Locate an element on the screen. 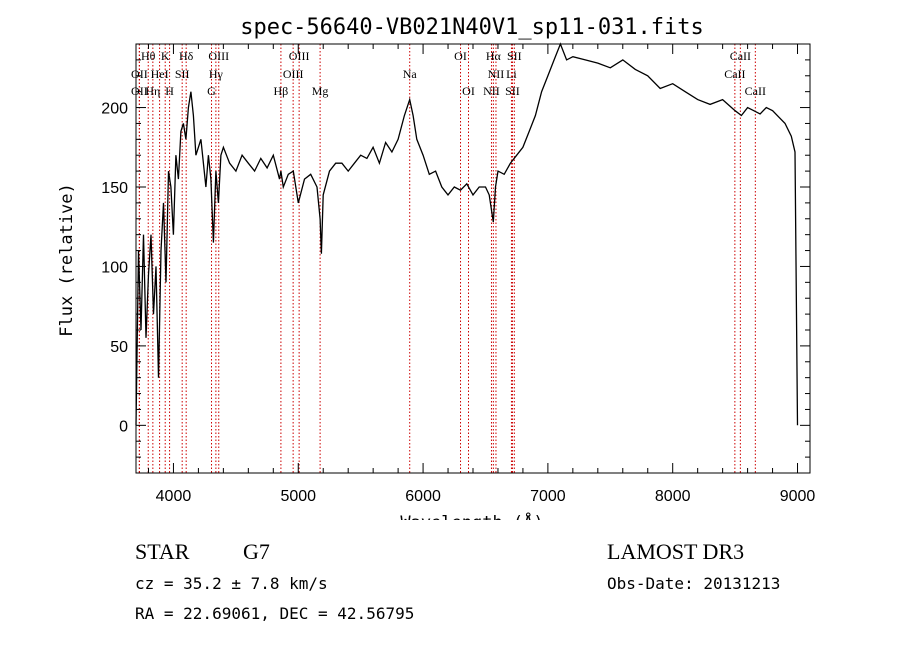 The image size is (900, 649). spectral-line-label: Li is located at coordinates (511, 74).